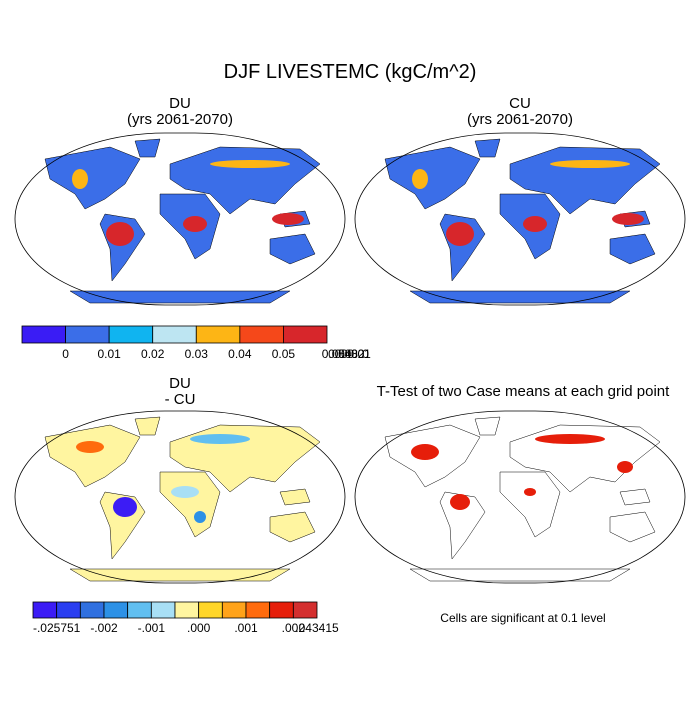 The width and height of the screenshot is (700, 705). Describe the element at coordinates (180, 219) in the screenshot. I see `map-du` at that location.